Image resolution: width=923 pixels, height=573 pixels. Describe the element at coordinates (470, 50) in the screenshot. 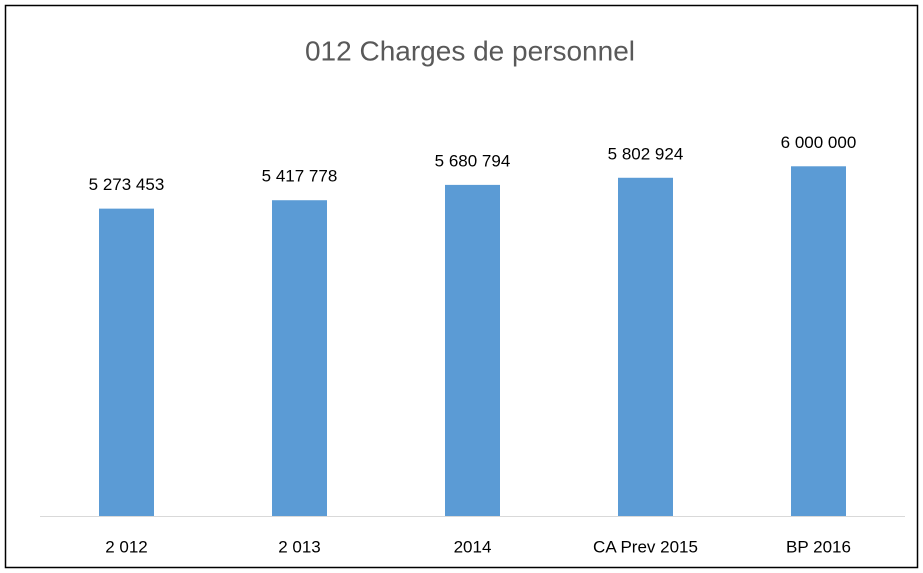

I see `chart-title: 012 Charges de personnel` at that location.